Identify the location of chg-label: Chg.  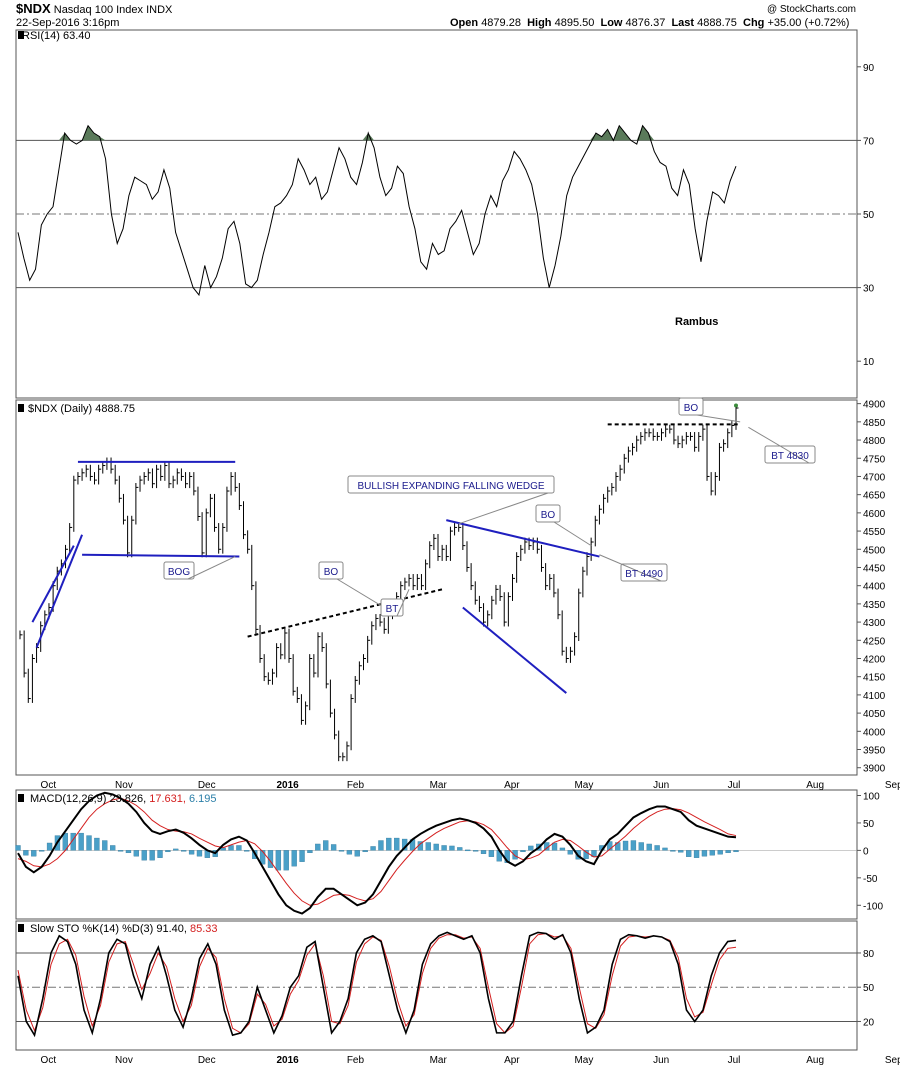
(754, 23).